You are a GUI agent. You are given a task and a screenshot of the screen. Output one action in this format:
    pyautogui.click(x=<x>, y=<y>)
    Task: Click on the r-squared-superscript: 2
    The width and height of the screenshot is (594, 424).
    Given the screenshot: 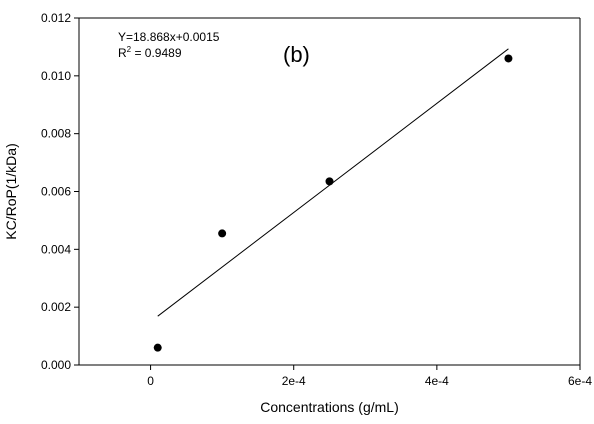 What is the action you would take?
    pyautogui.click(x=129, y=49)
    